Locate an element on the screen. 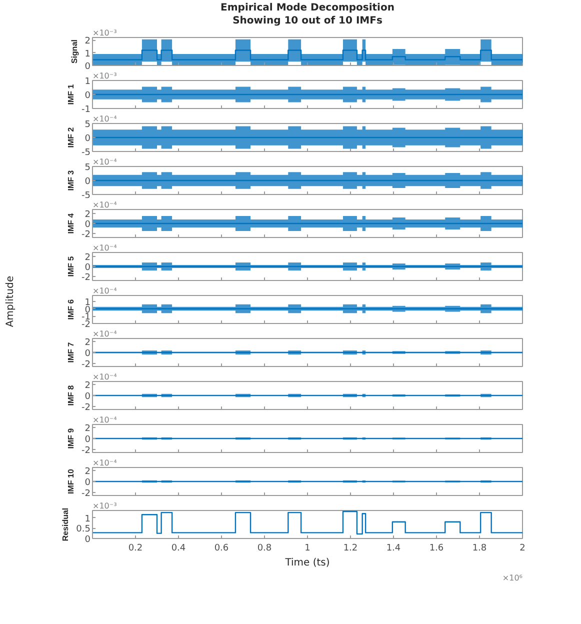 The width and height of the screenshot is (581, 624). text: ×10⁻³ is located at coordinates (104, 33).